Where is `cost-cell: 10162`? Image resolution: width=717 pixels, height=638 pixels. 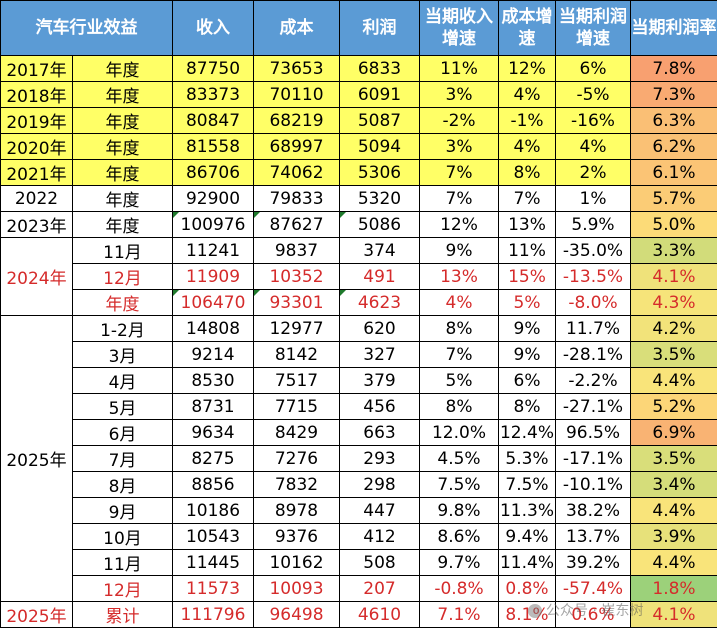 cost-cell: 10162 is located at coordinates (296, 562).